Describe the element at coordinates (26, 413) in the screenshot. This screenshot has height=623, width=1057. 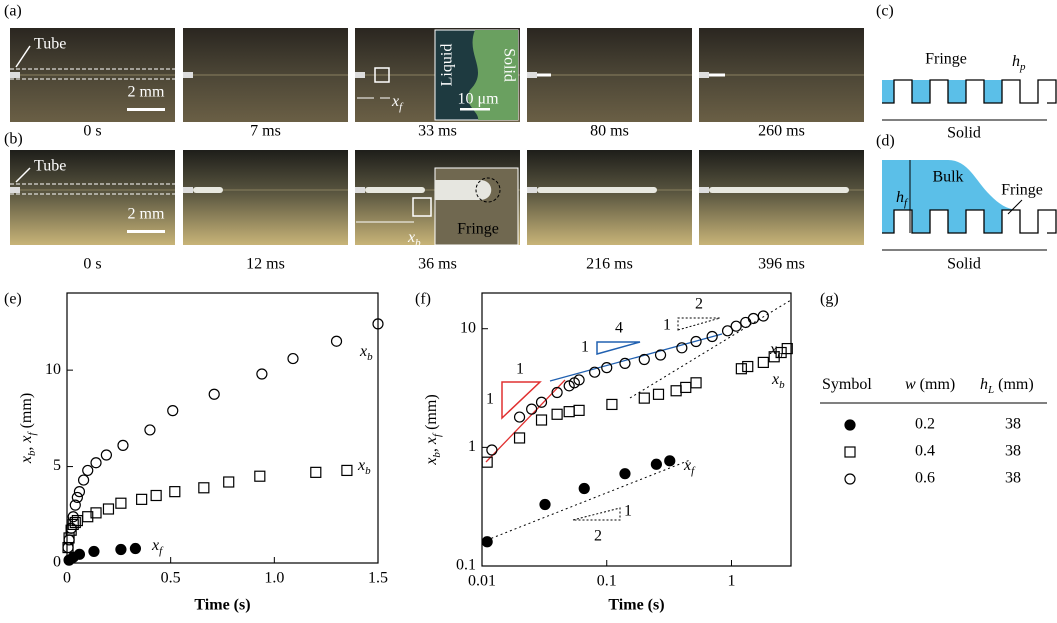
I see `text-part: (mm)` at that location.